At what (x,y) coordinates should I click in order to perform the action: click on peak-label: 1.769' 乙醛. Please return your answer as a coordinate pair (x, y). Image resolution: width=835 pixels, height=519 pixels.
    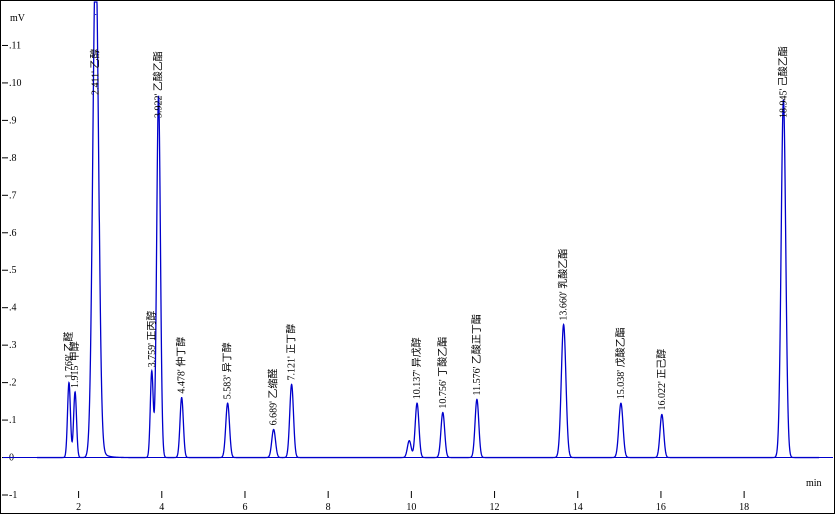
    Looking at the image, I should click on (68, 355).